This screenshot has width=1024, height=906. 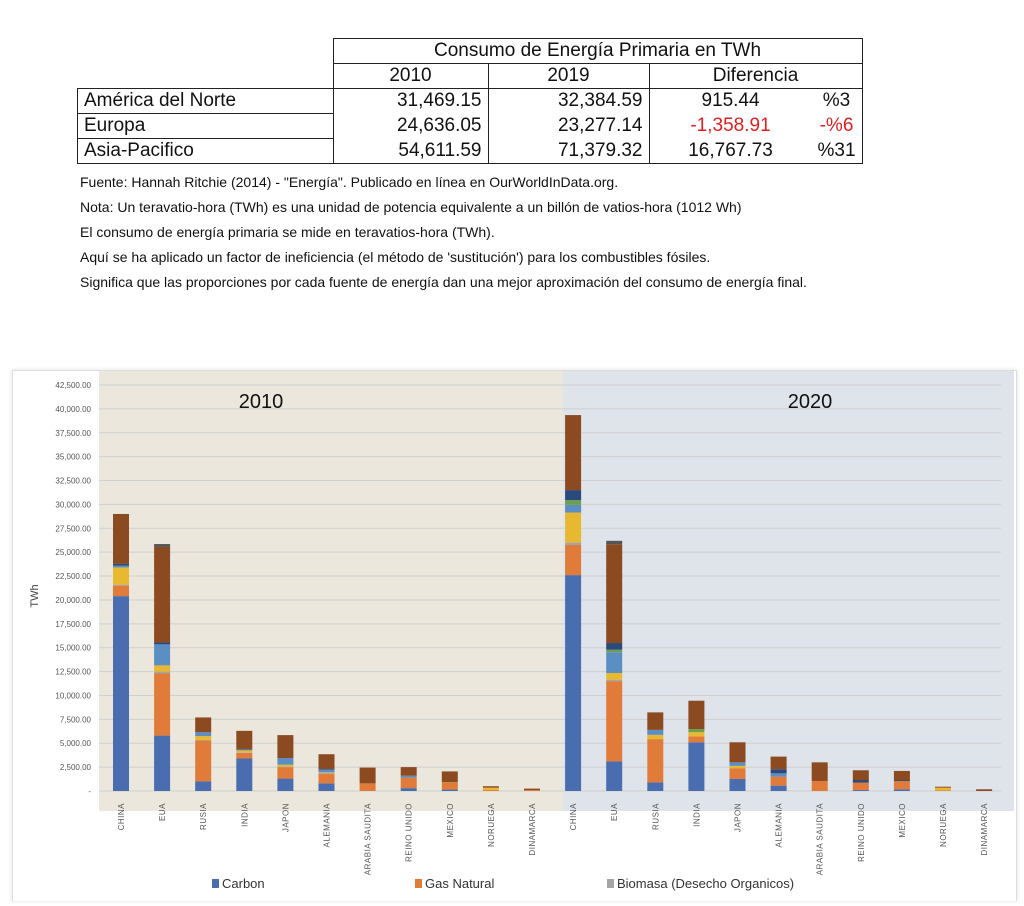 What do you see at coordinates (121, 585) in the screenshot?
I see `bar-segment-china-s2` at bounding box center [121, 585].